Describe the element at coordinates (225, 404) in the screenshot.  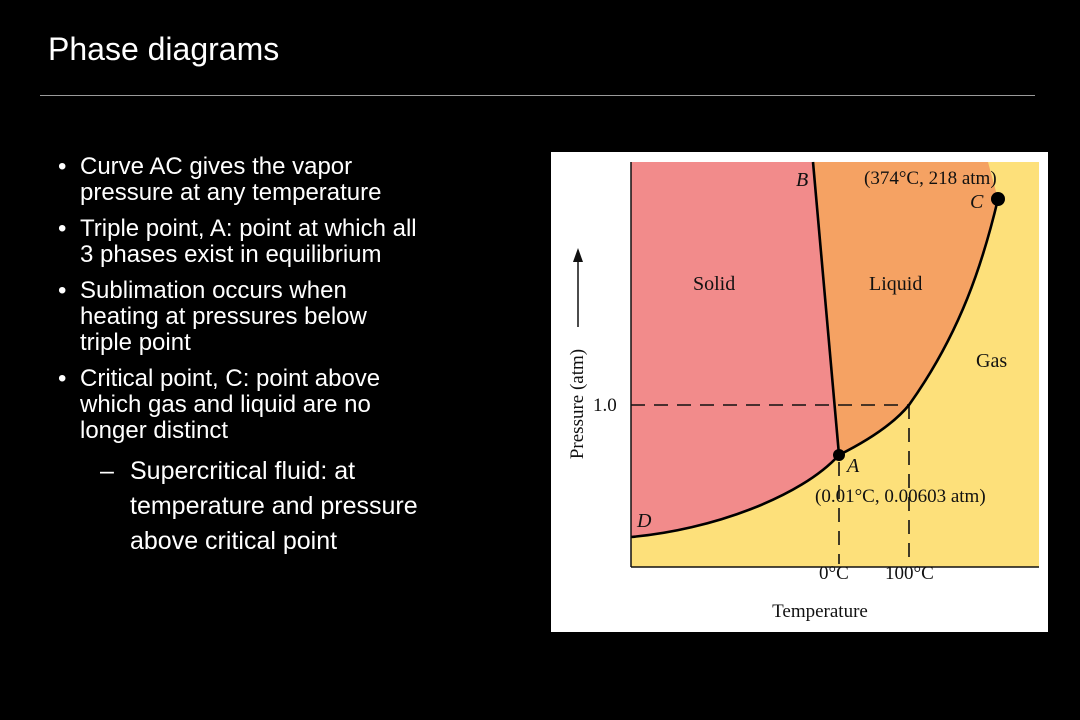
I see `bullet-line: which gas and liquid are no` at that location.